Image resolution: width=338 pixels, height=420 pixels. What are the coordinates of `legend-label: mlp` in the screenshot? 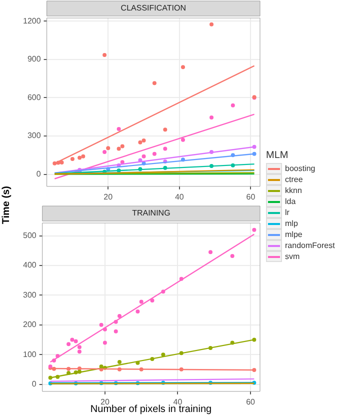 It's located at (291, 223).